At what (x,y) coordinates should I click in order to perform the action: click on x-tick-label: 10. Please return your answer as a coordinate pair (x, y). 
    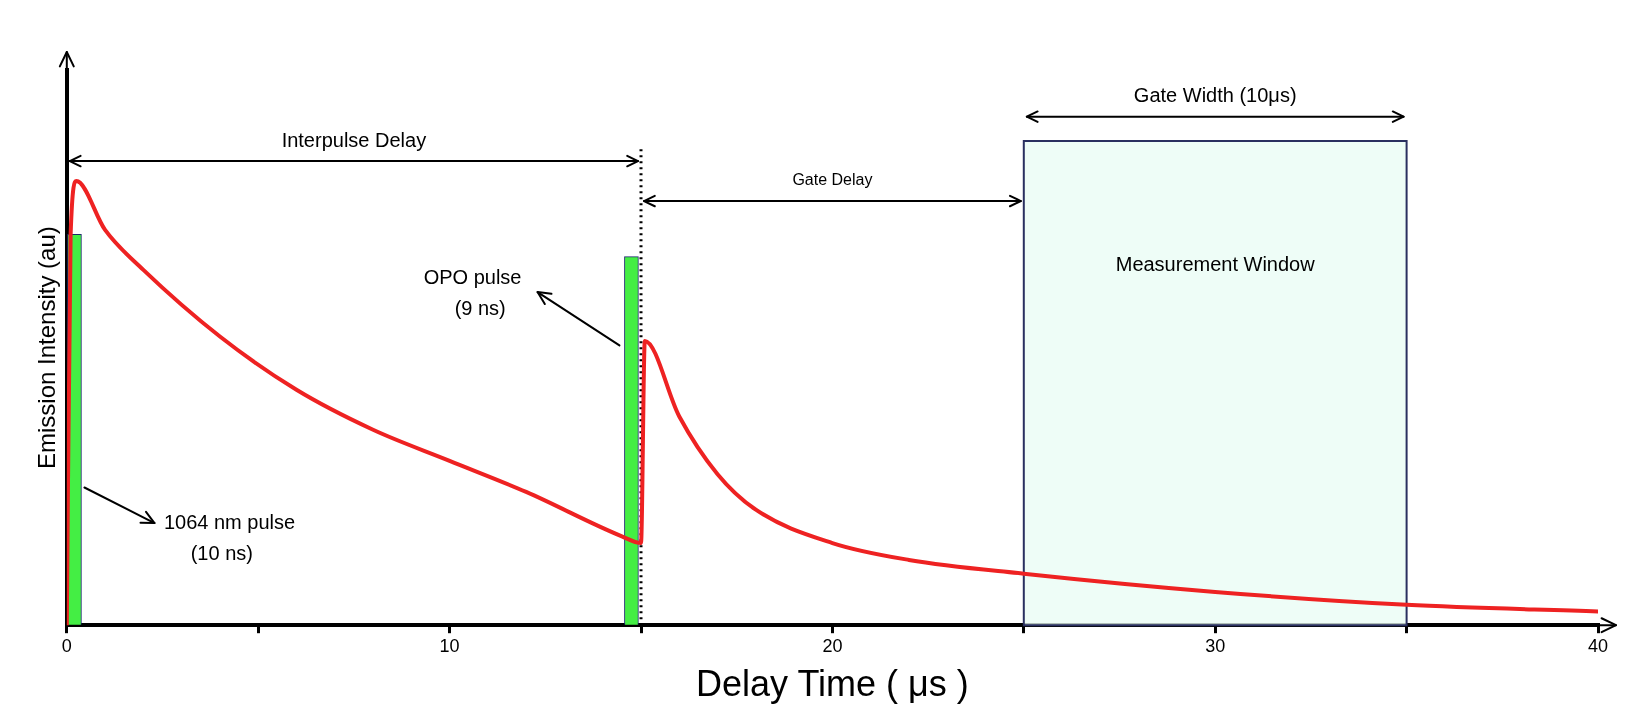
    Looking at the image, I should click on (449, 645).